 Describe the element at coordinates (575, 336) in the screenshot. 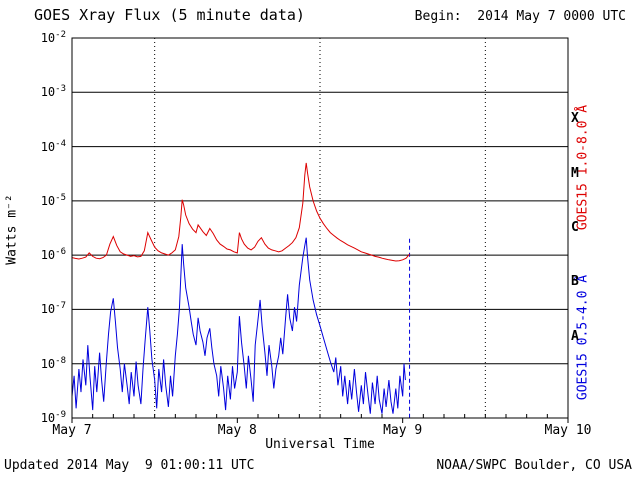

I see `flare-class-label: A` at that location.